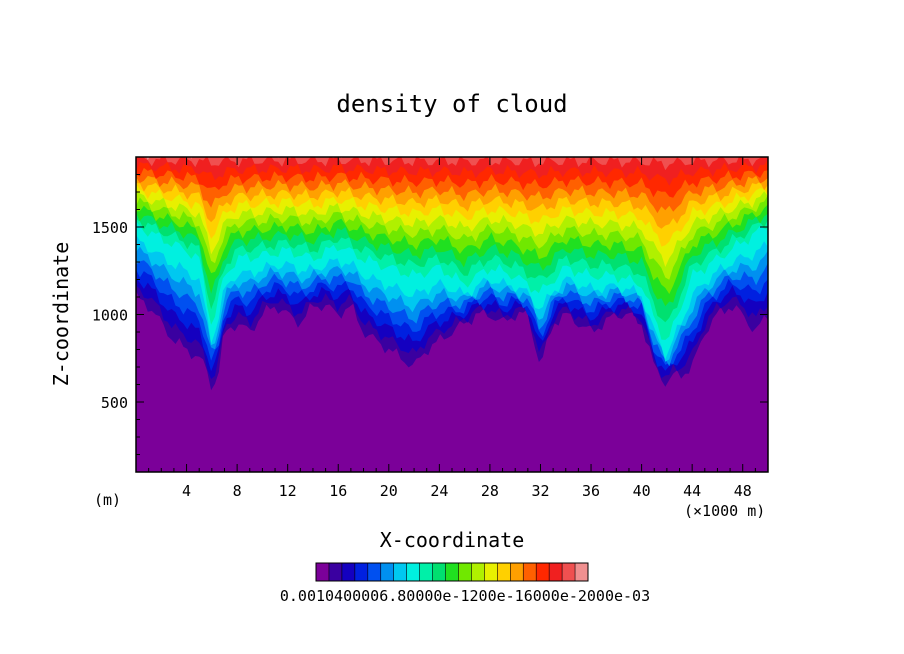 The width and height of the screenshot is (904, 654). What do you see at coordinates (114, 403) in the screenshot?
I see `y-tick-label: 500` at bounding box center [114, 403].